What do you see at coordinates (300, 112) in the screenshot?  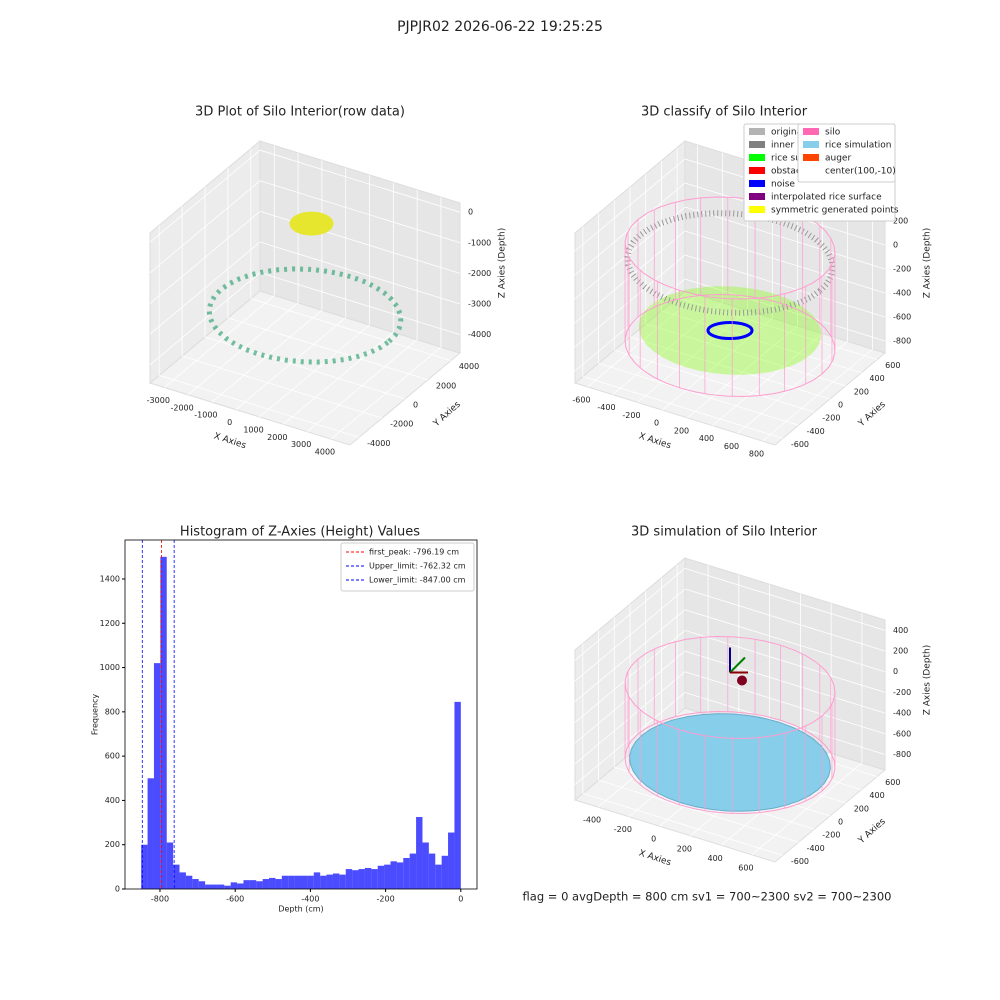 I see `chart-title: 3D Plot of Silo Interior(row data)` at bounding box center [300, 112].